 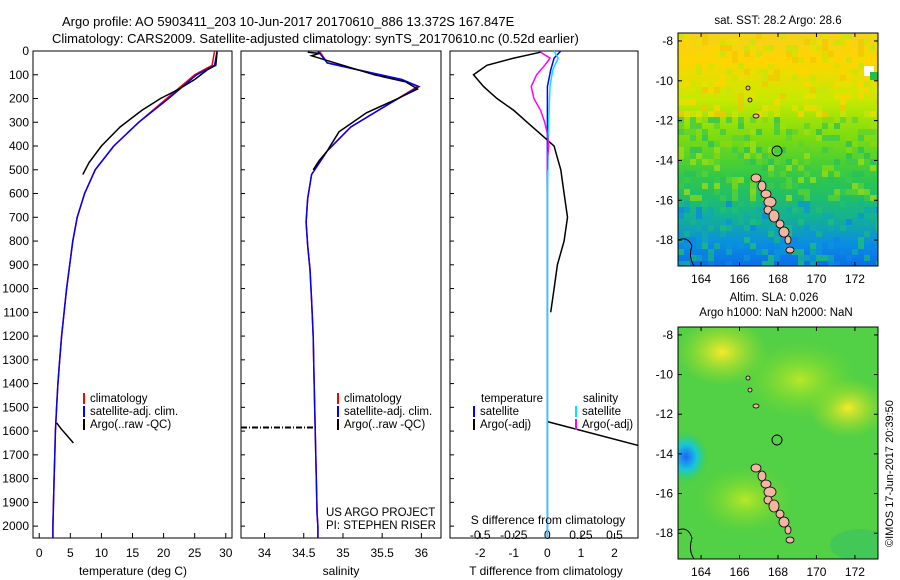 What do you see at coordinates (499, 412) in the screenshot?
I see `legend-label-t-satellite: satellite` at bounding box center [499, 412].